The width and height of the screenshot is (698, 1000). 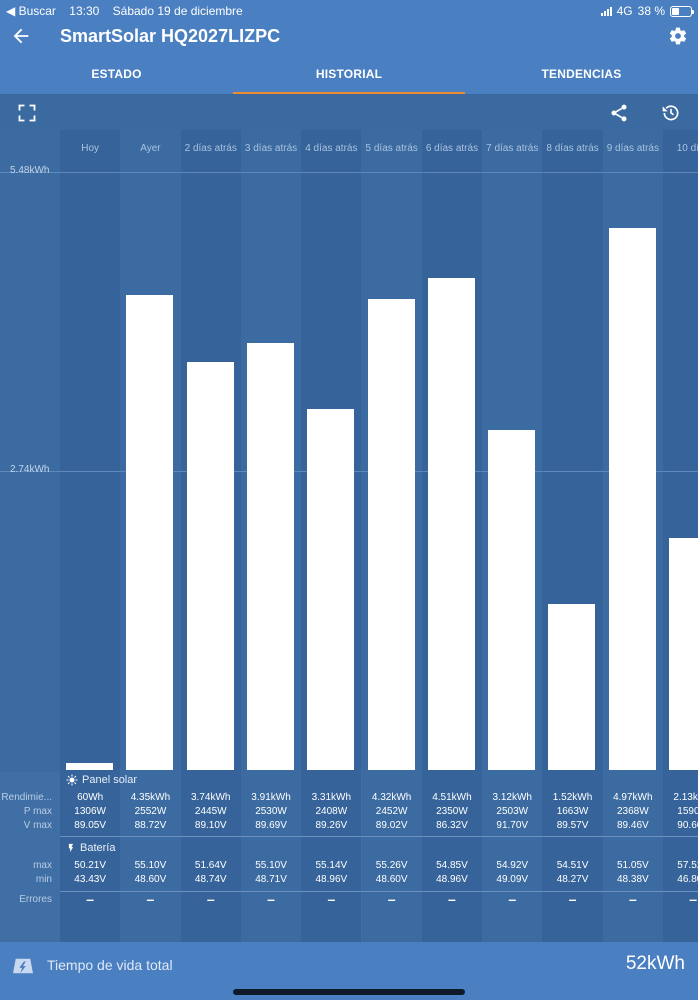 I want to click on solar-panel-icon, so click(x=23, y=966).